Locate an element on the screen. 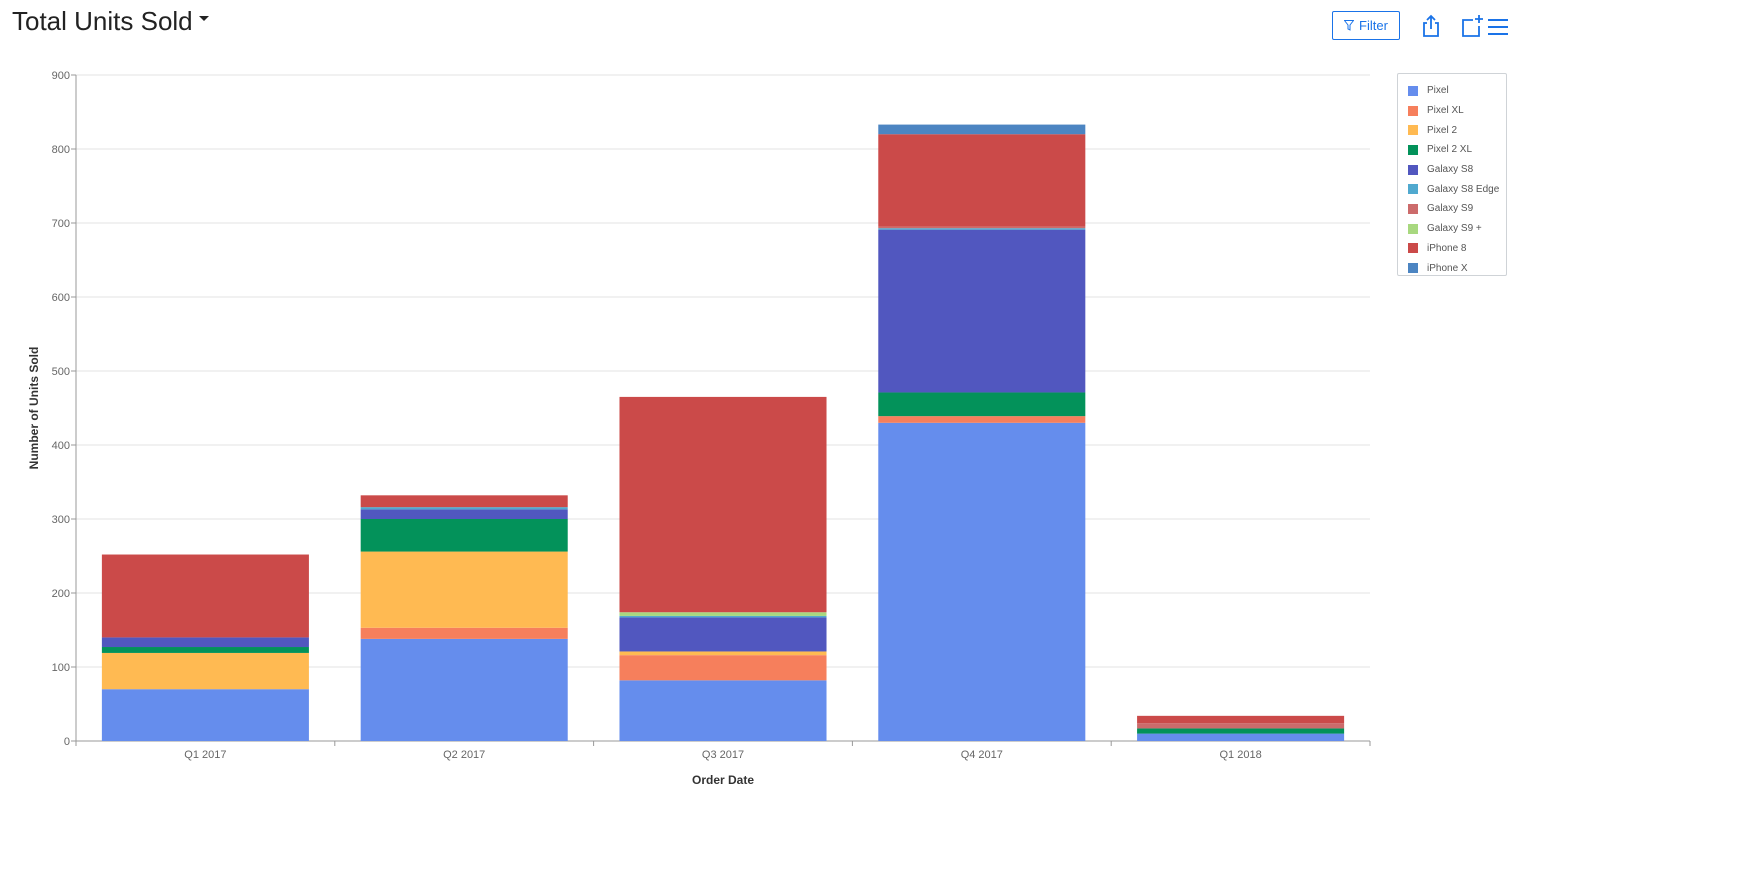 Image resolution: width=1750 pixels, height=892 pixels. add-window-icon is located at coordinates (1472, 26).